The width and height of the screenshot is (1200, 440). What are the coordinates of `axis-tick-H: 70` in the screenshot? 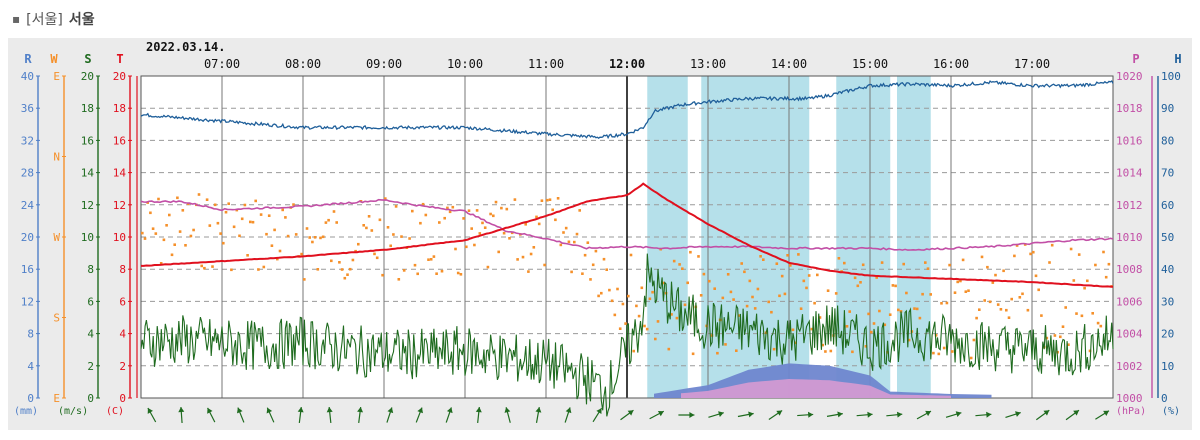 It's located at (1167, 173).